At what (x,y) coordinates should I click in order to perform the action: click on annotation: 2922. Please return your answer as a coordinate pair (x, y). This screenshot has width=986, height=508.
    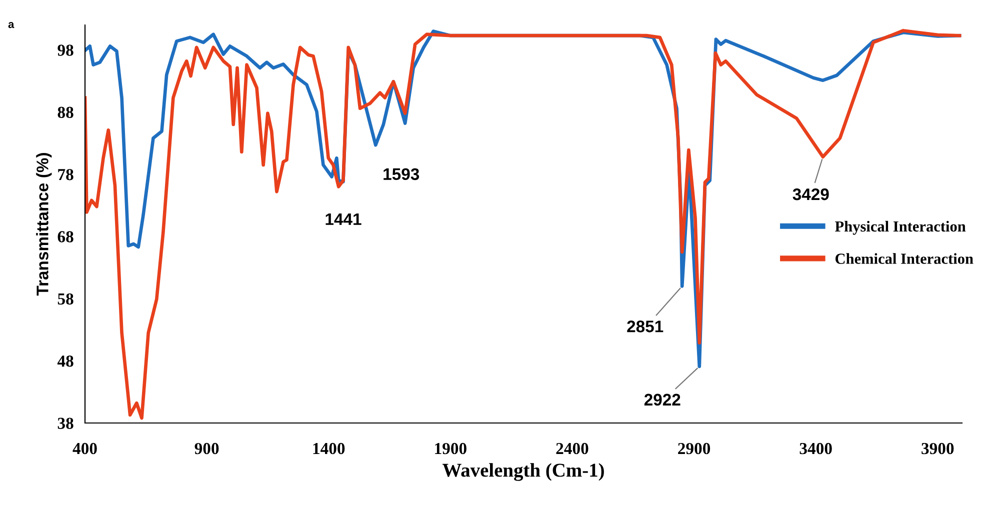
    Looking at the image, I should click on (662, 400).